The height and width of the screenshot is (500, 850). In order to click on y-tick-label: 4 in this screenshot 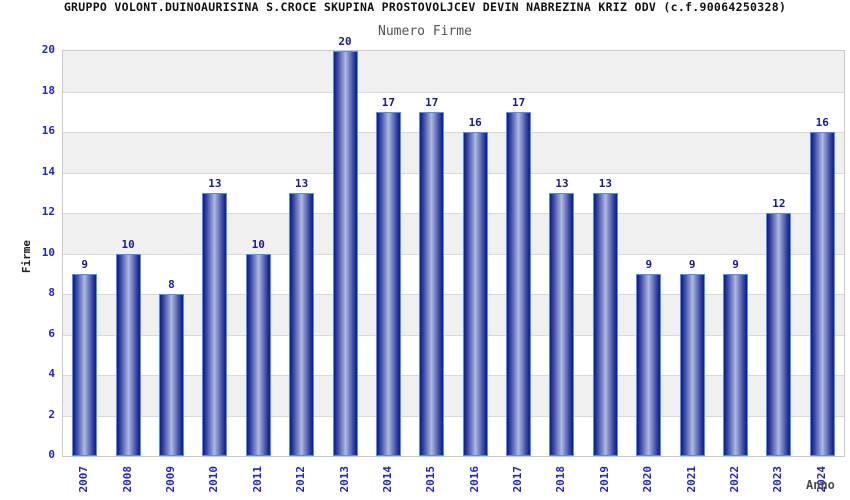, I will do `click(51, 373)`.